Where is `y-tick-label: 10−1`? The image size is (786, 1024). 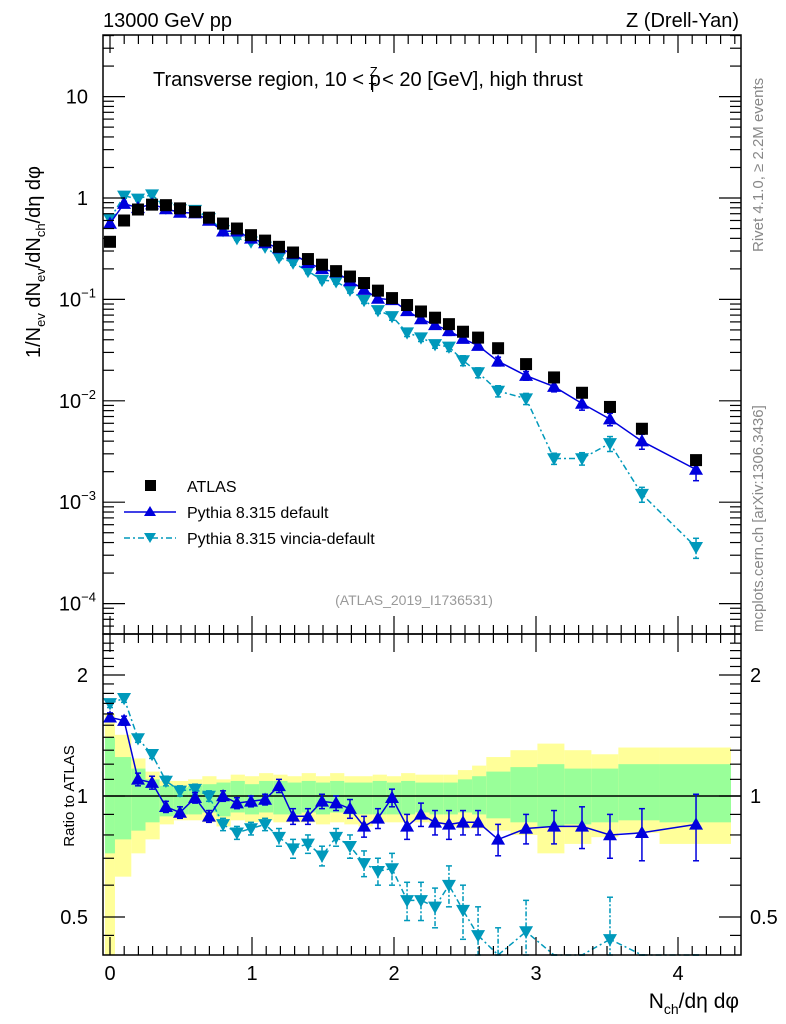 y-tick-label: 10−1 is located at coordinates (77, 298).